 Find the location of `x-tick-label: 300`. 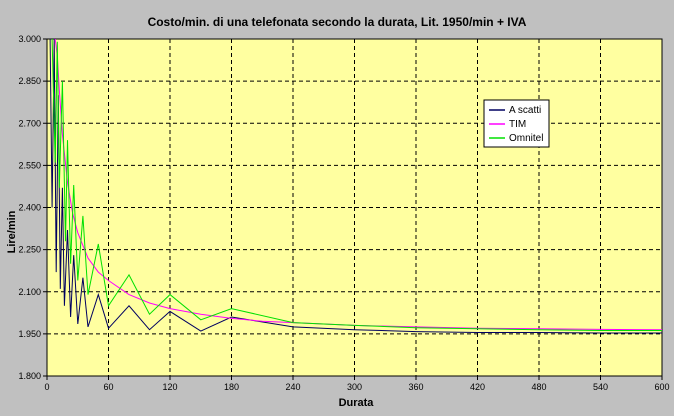

x-tick-label: 300 is located at coordinates (354, 387).